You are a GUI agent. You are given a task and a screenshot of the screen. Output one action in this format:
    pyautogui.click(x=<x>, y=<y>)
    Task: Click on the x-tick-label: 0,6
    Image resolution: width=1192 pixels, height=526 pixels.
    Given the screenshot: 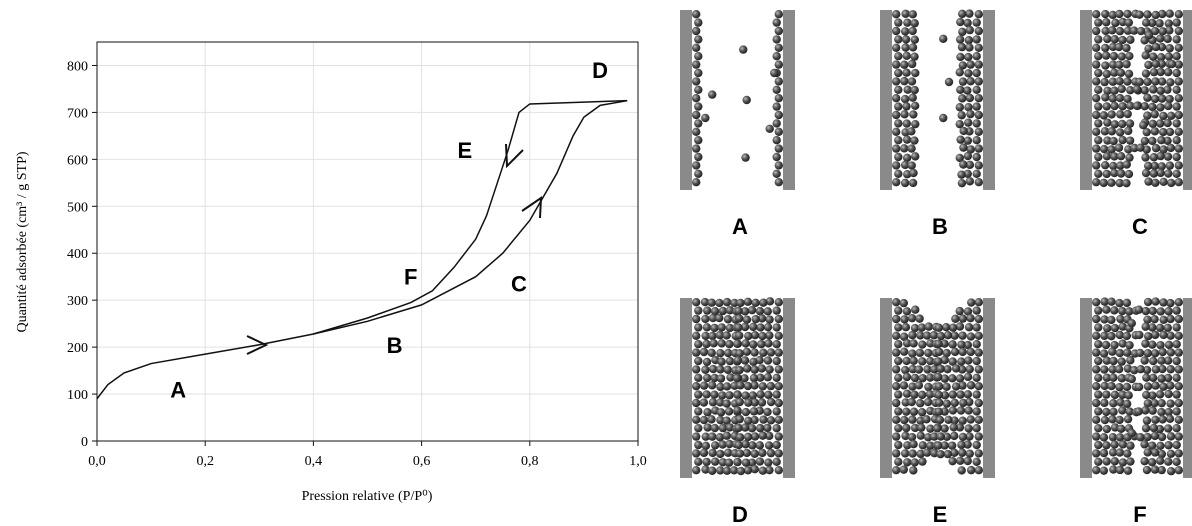 What is the action you would take?
    pyautogui.click(x=422, y=461)
    